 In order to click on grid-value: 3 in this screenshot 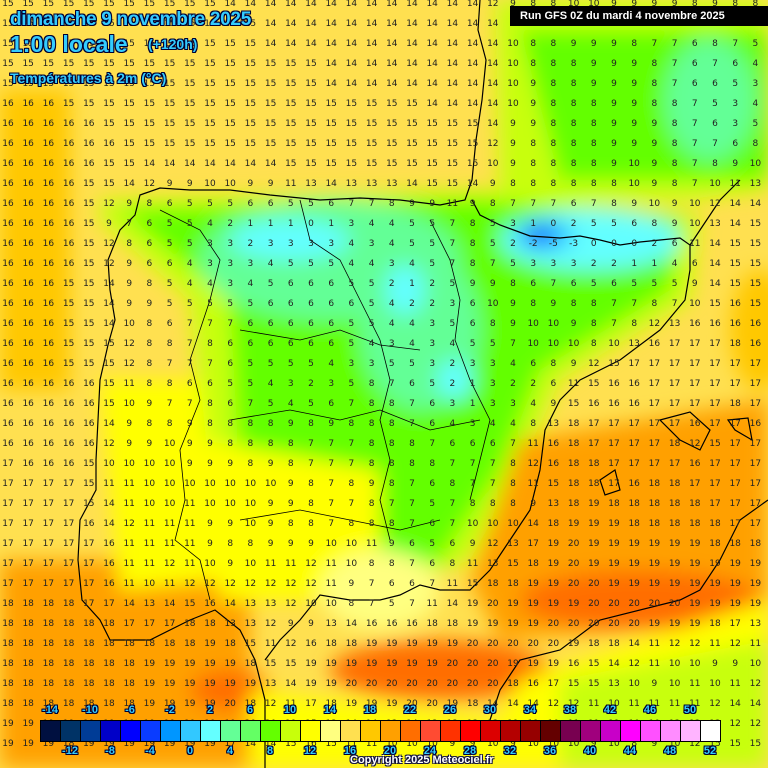, I will do `click(391, 344)`.